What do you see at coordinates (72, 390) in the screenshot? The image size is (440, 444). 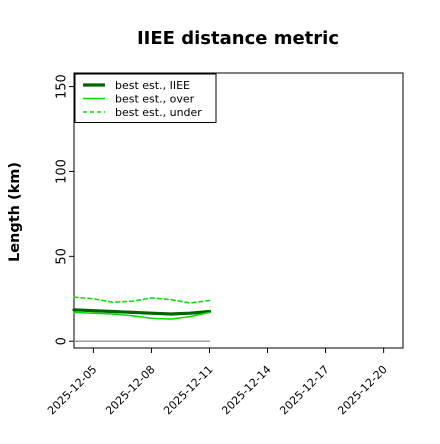 I see `x-tick-label: 2025-12-05` at bounding box center [72, 390].